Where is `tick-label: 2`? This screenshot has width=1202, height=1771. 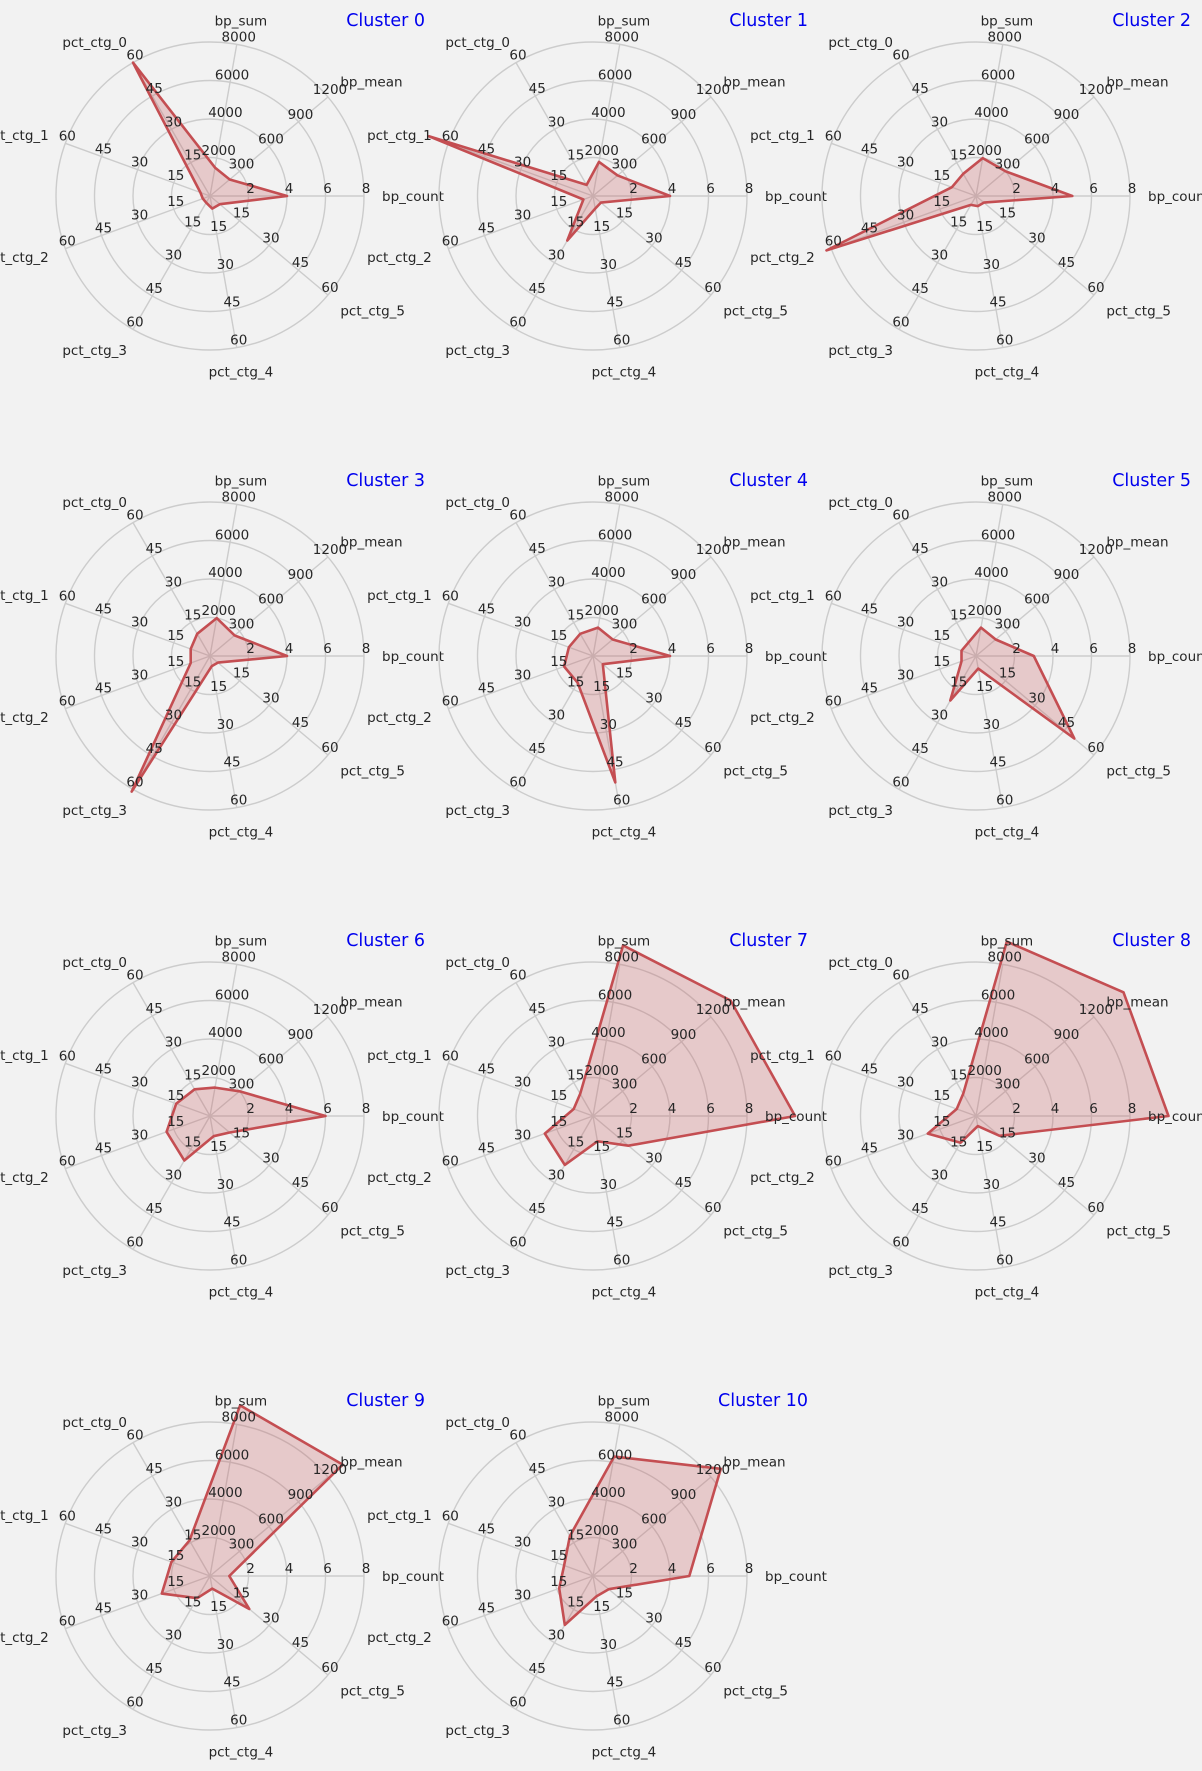
tick-label: 2 is located at coordinates (633, 1109).